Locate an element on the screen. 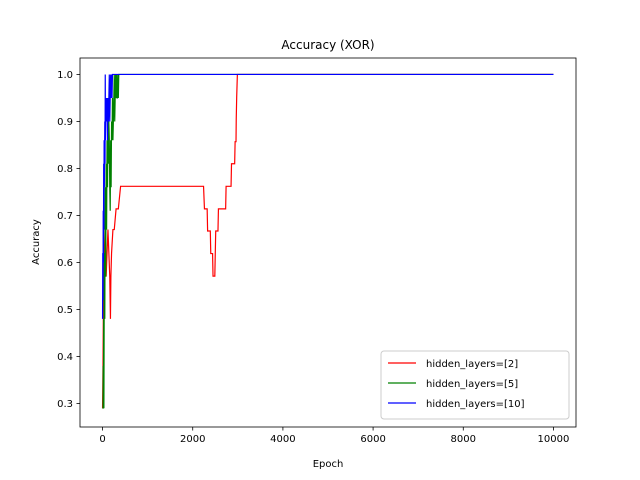 The image size is (640, 480). legend-label-1: hidden_layers=[5] is located at coordinates (472, 384).